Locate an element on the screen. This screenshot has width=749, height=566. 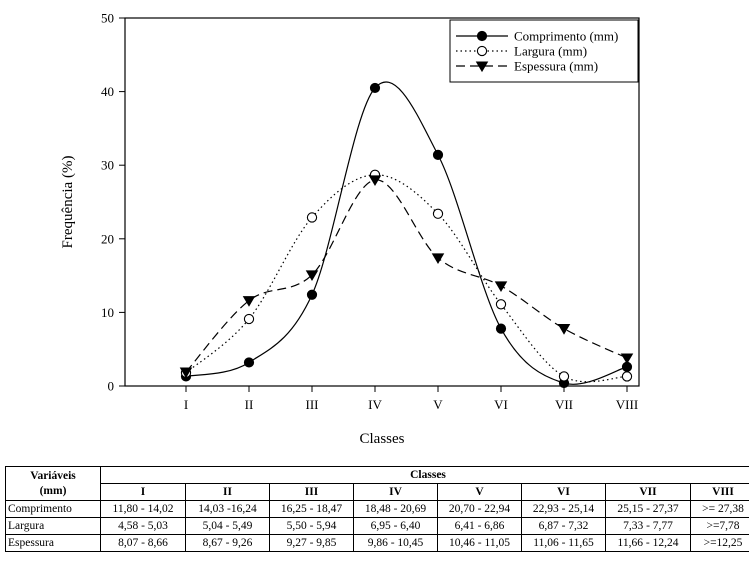
y-tick-label: 40 is located at coordinates (107, 91).